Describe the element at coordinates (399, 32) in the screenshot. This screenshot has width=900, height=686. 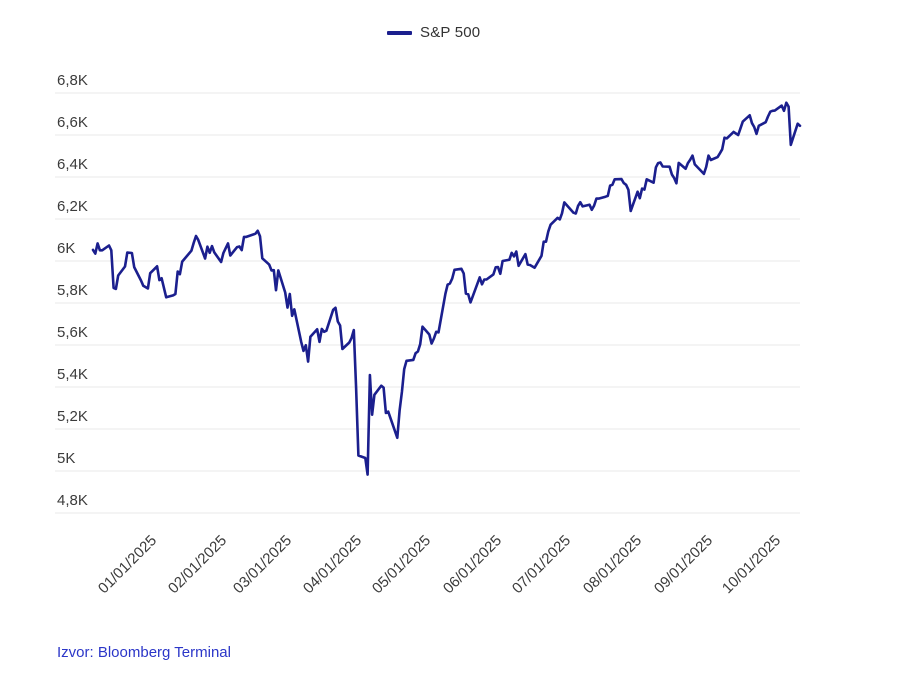
I see `legend-line-swatch` at that location.